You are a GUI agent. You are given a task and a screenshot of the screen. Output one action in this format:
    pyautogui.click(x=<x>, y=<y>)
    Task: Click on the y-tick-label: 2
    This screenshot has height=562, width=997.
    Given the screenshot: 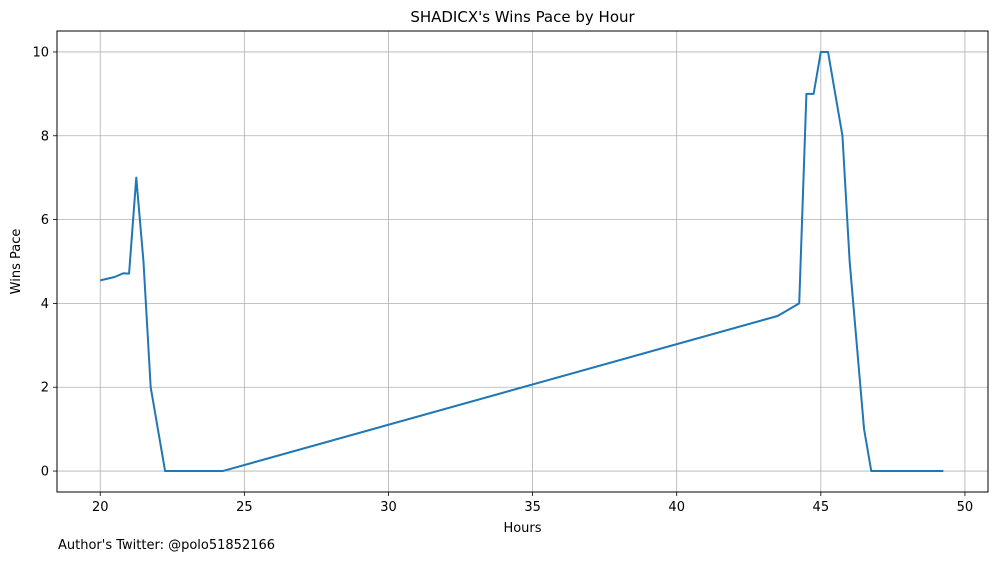 What is the action you would take?
    pyautogui.click(x=45, y=388)
    